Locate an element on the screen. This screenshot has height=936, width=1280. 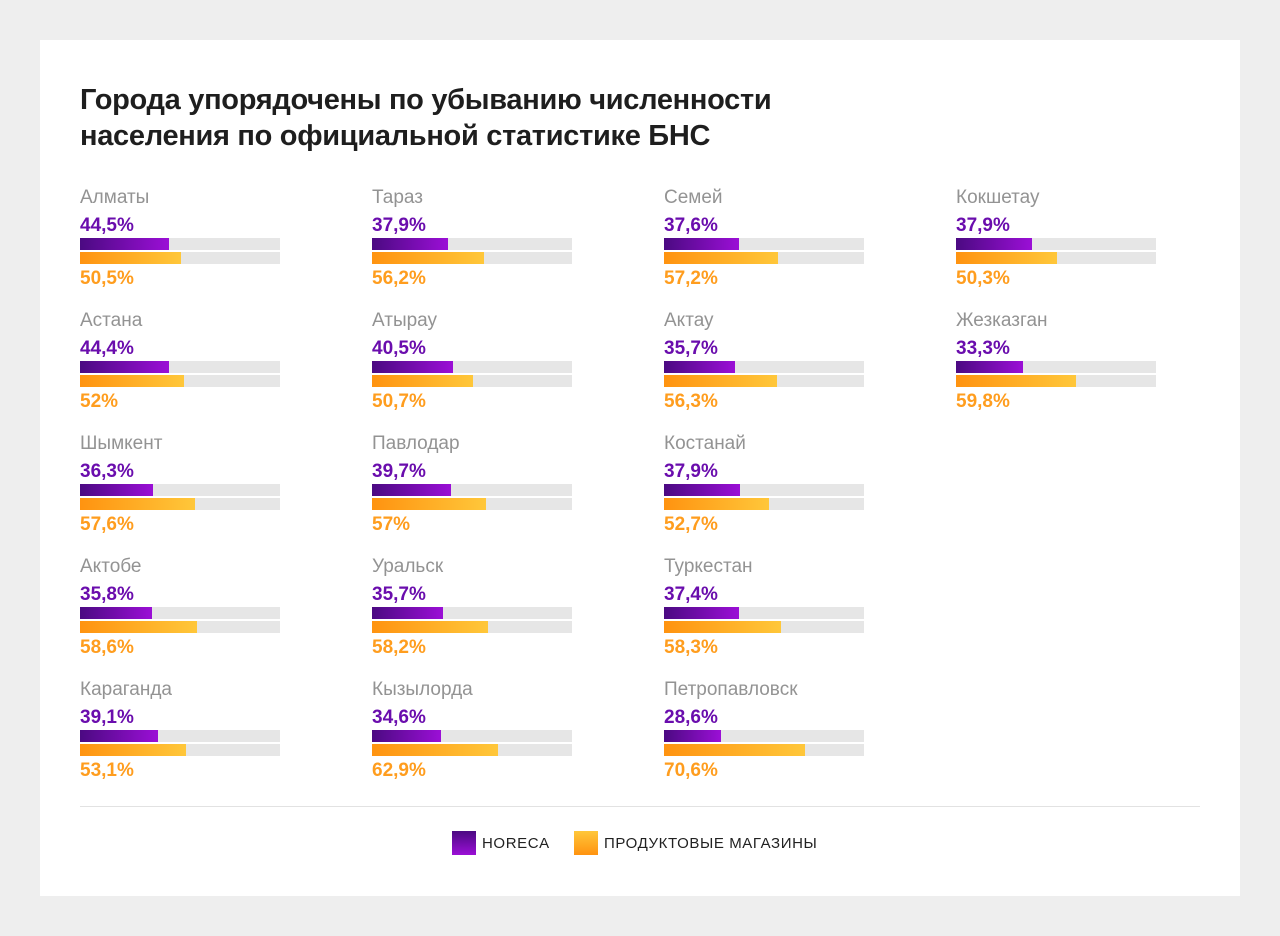
grocery-value: 58,6% is located at coordinates (107, 647).